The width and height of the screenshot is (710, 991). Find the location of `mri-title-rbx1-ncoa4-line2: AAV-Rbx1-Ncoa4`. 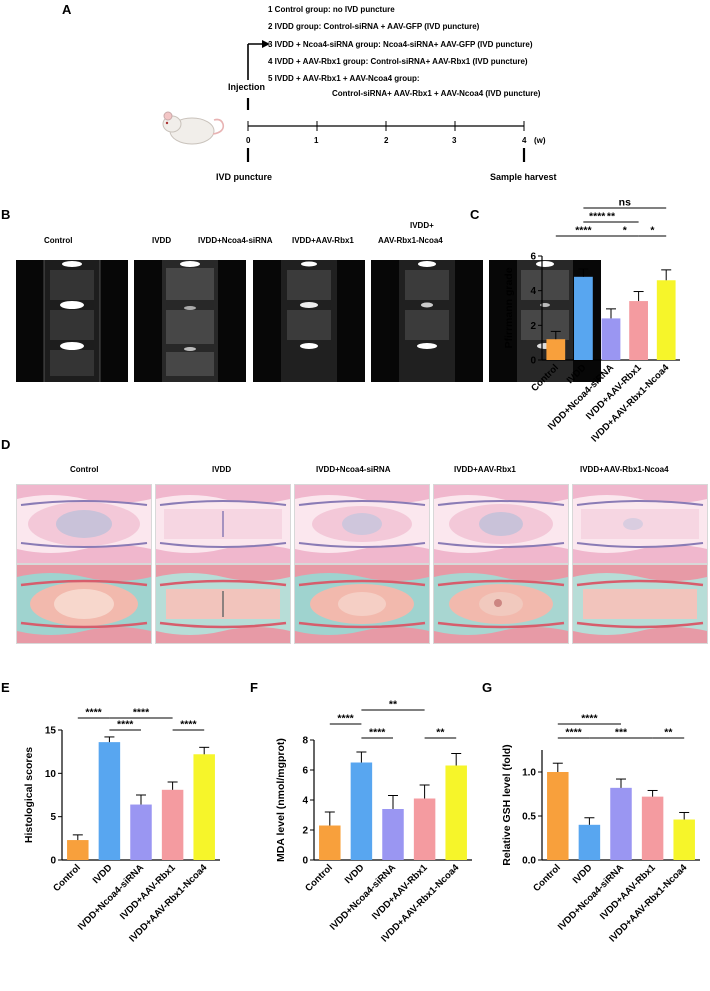

mri-title-rbx1-ncoa4-line2: AAV-Rbx1-Ncoa4 is located at coordinates (410, 240).